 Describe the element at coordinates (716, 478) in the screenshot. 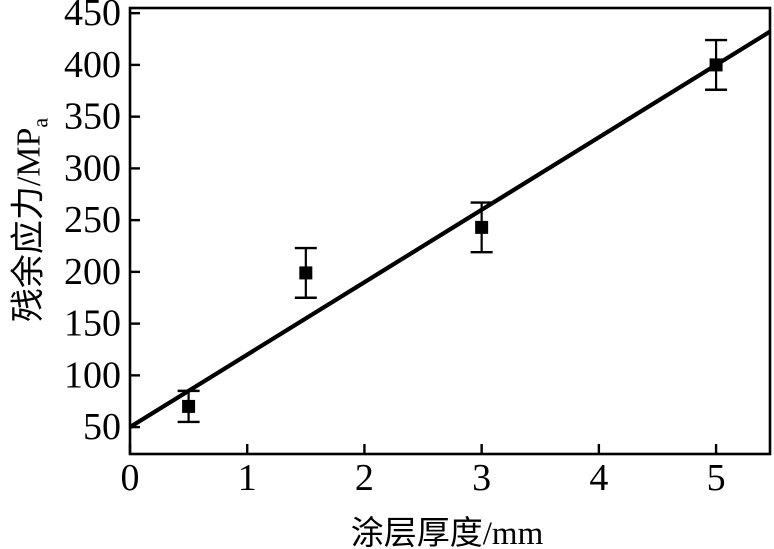

I see `x-tick-label: 5` at that location.